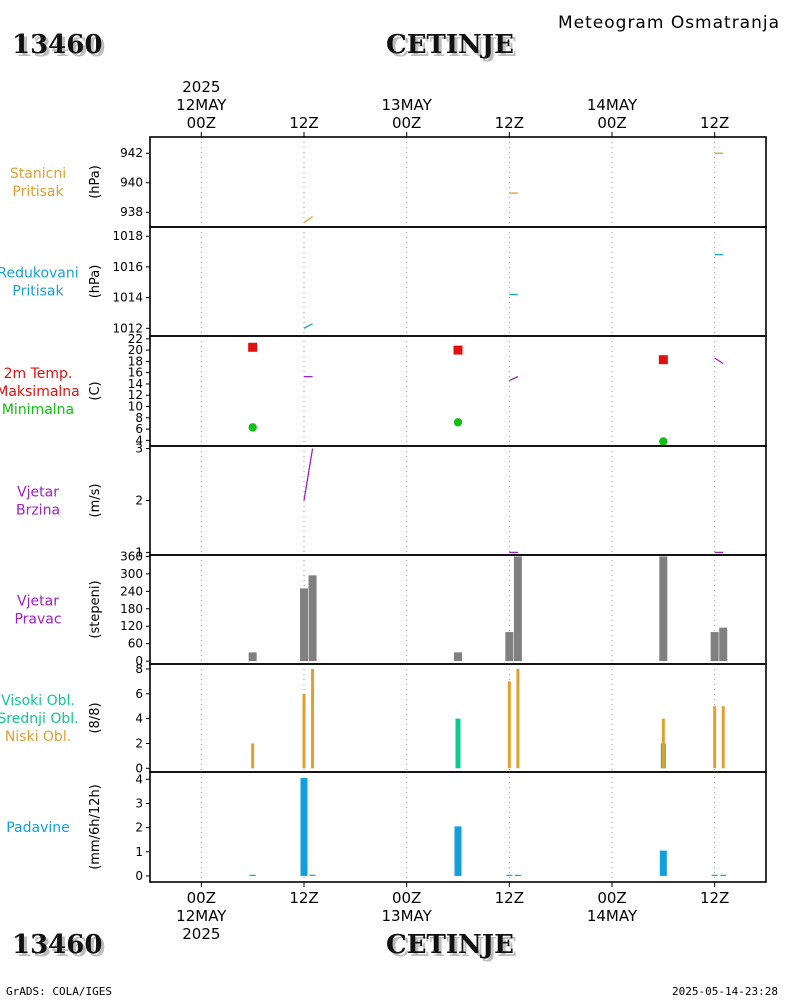  I want to click on panel-label: Redukovani, so click(39, 274).